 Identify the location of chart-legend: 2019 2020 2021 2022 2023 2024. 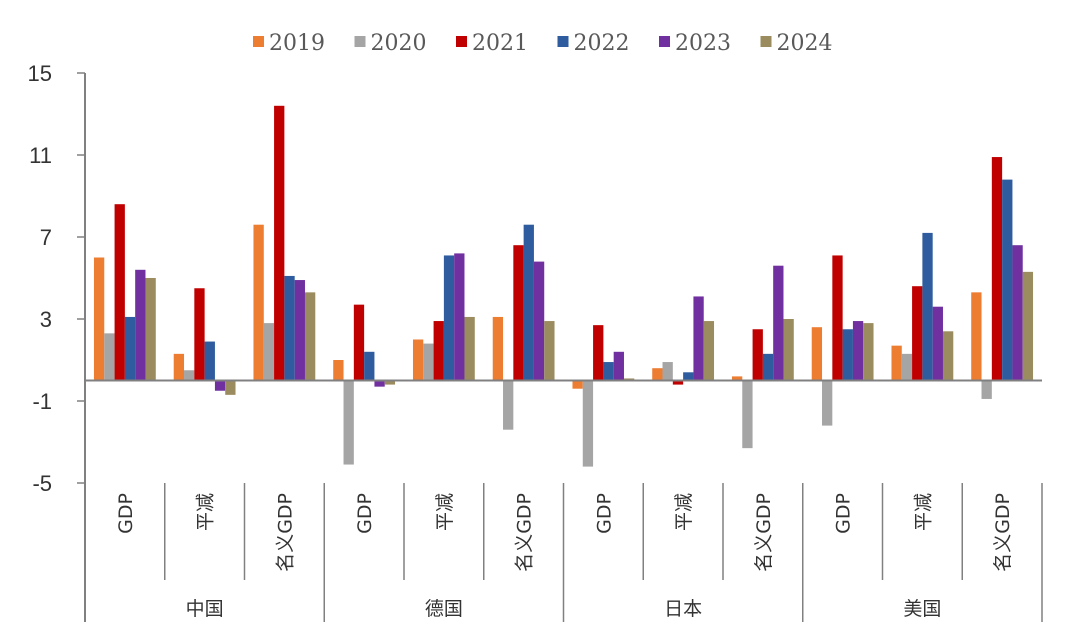
(543, 43).